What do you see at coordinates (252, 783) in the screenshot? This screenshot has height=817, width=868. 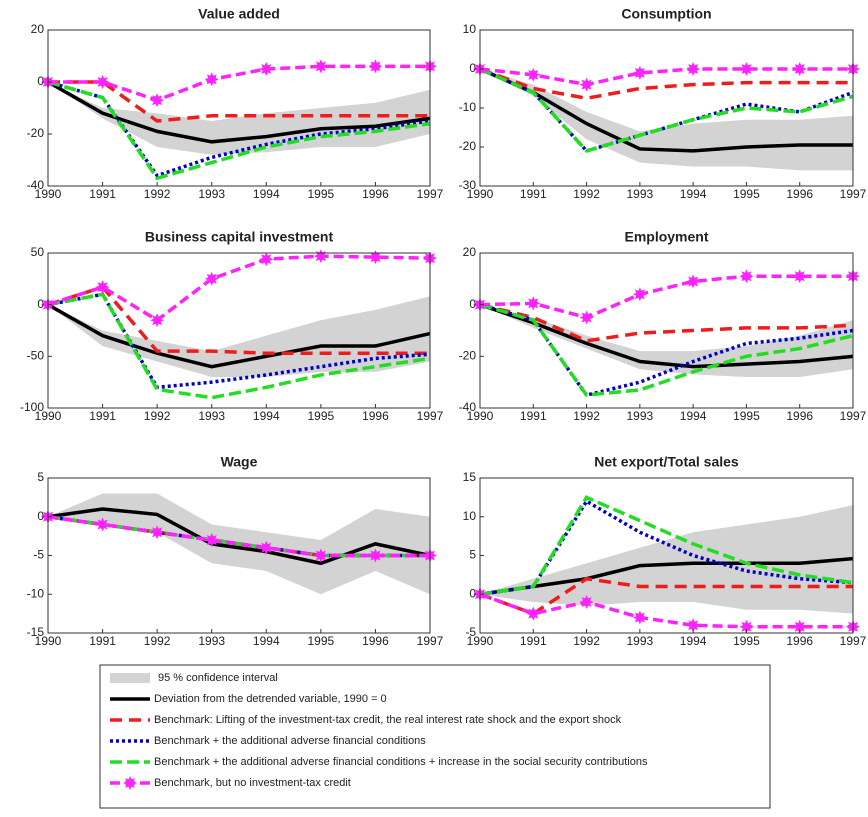 I see `legend-label: Benchmark, but no investment-tax credit` at bounding box center [252, 783].